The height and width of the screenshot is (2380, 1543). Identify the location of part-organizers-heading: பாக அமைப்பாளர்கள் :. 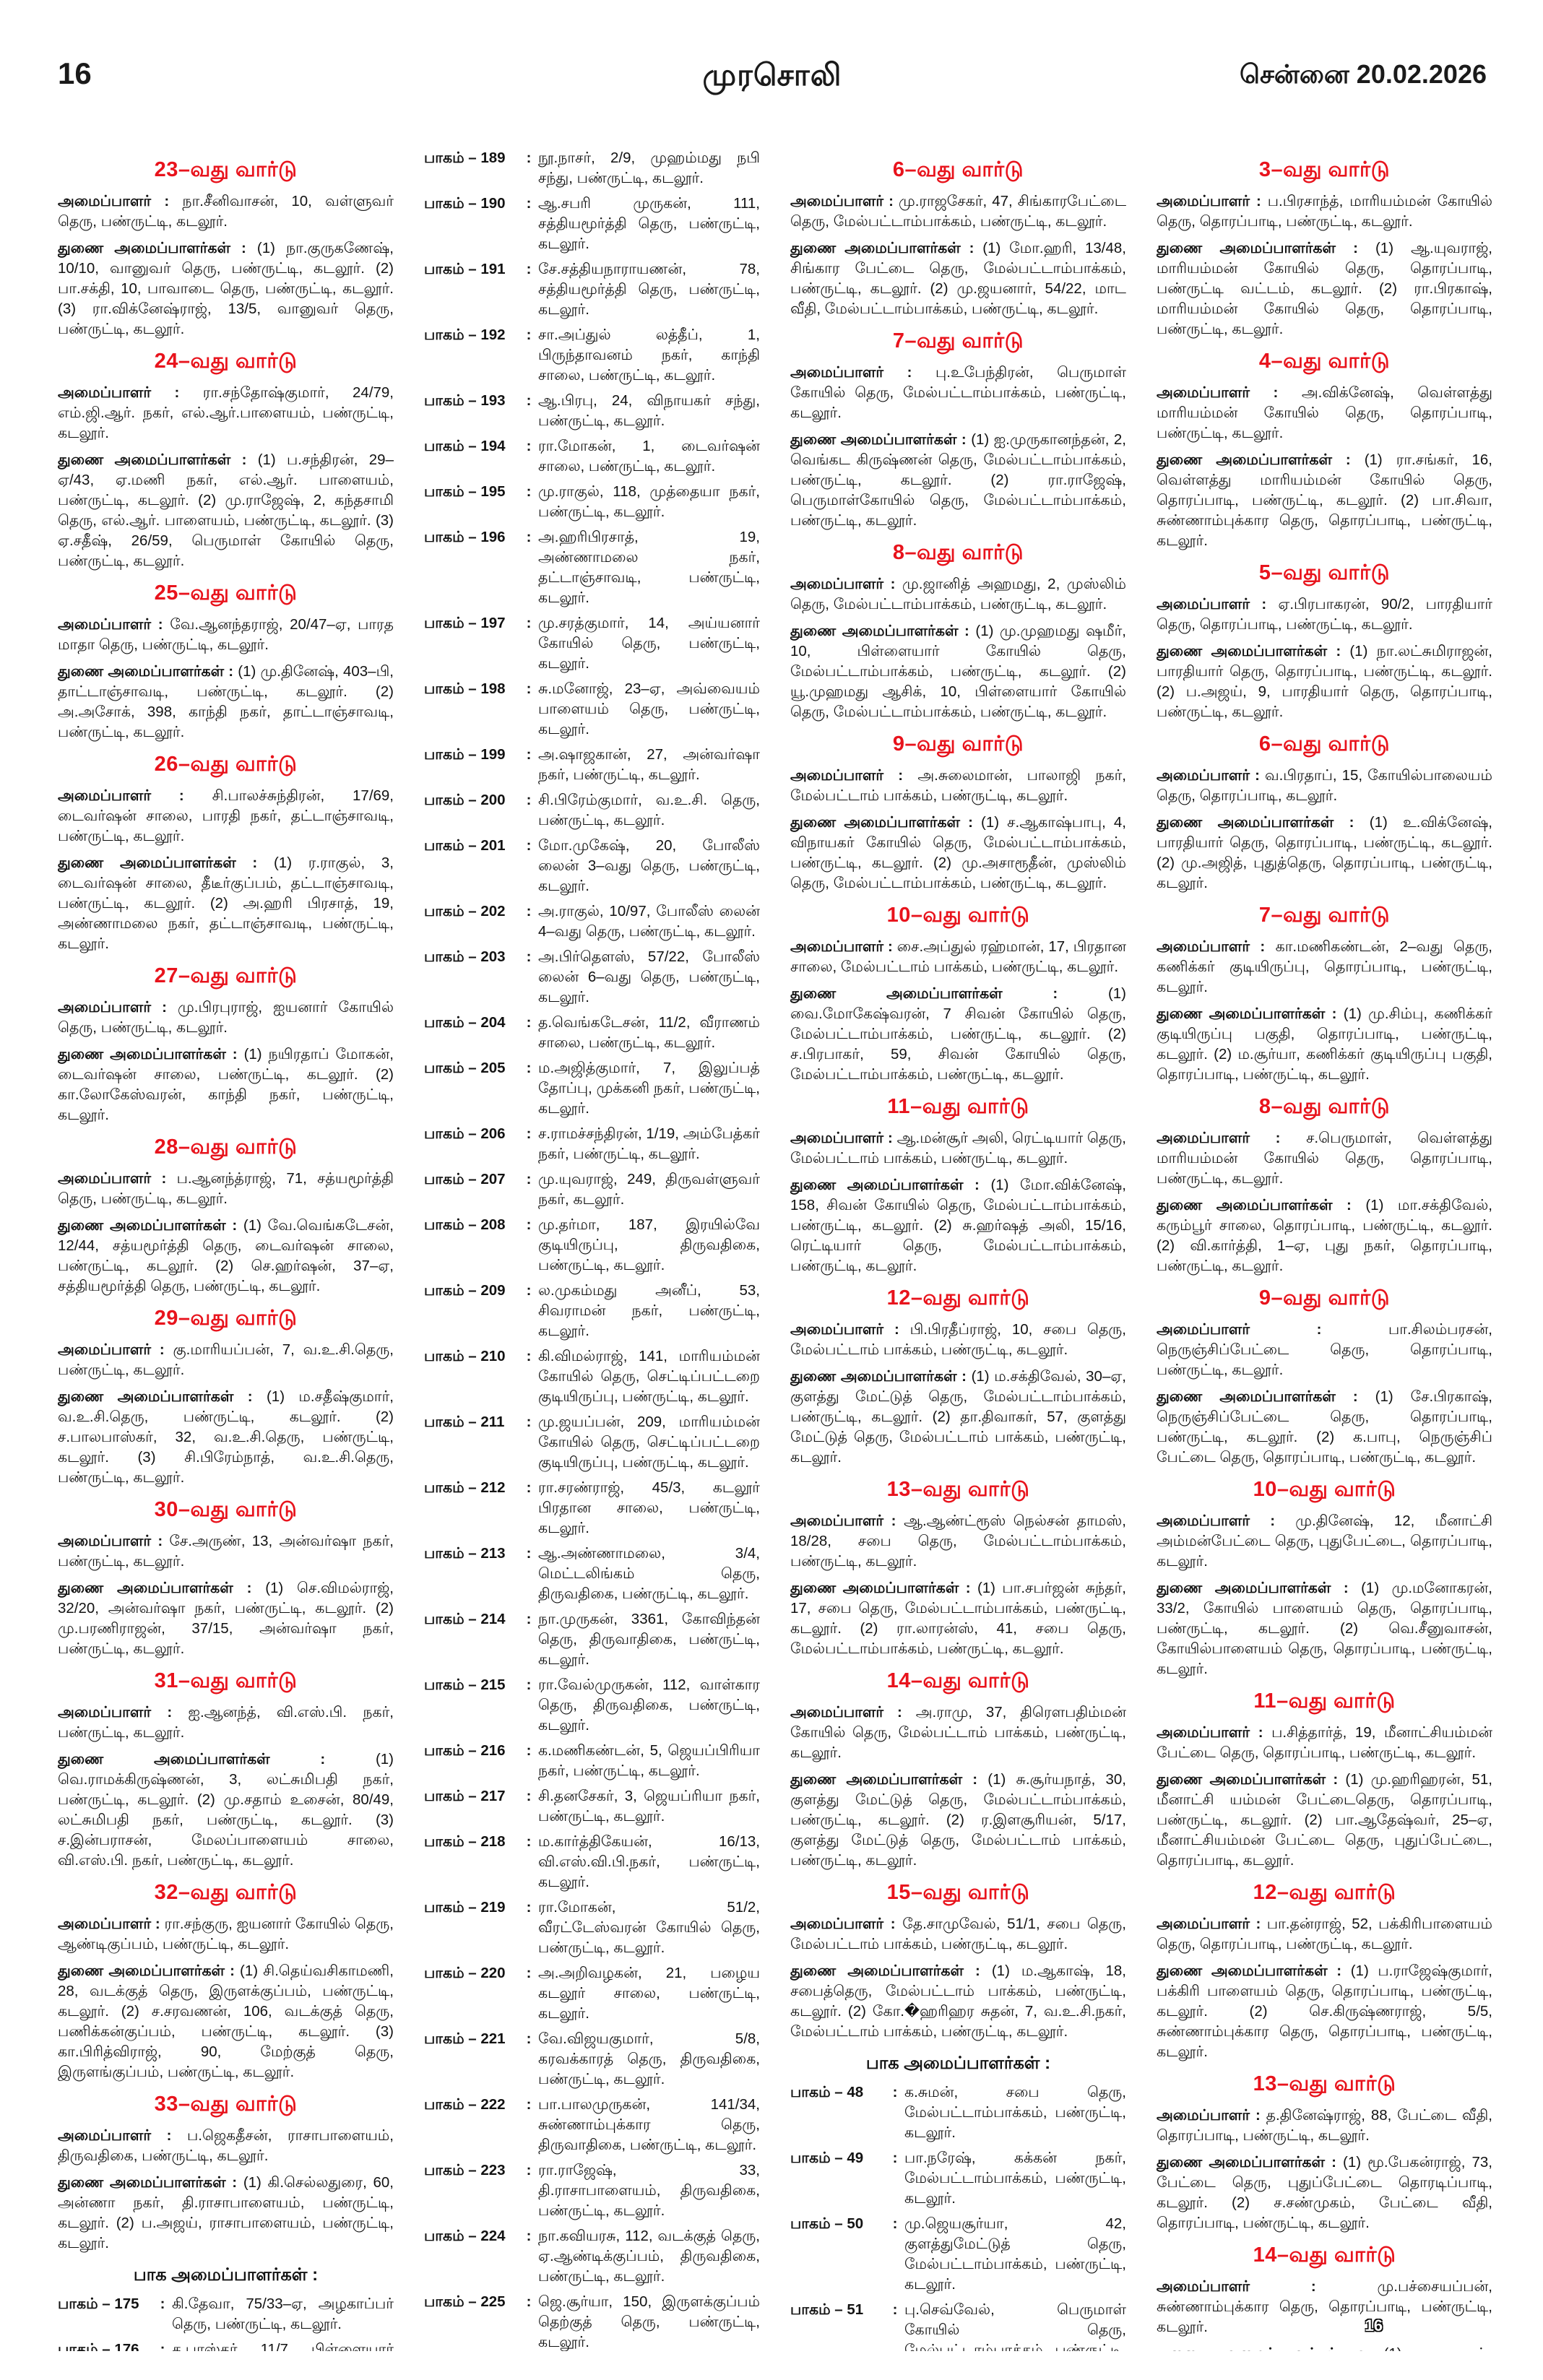
(958, 2063).